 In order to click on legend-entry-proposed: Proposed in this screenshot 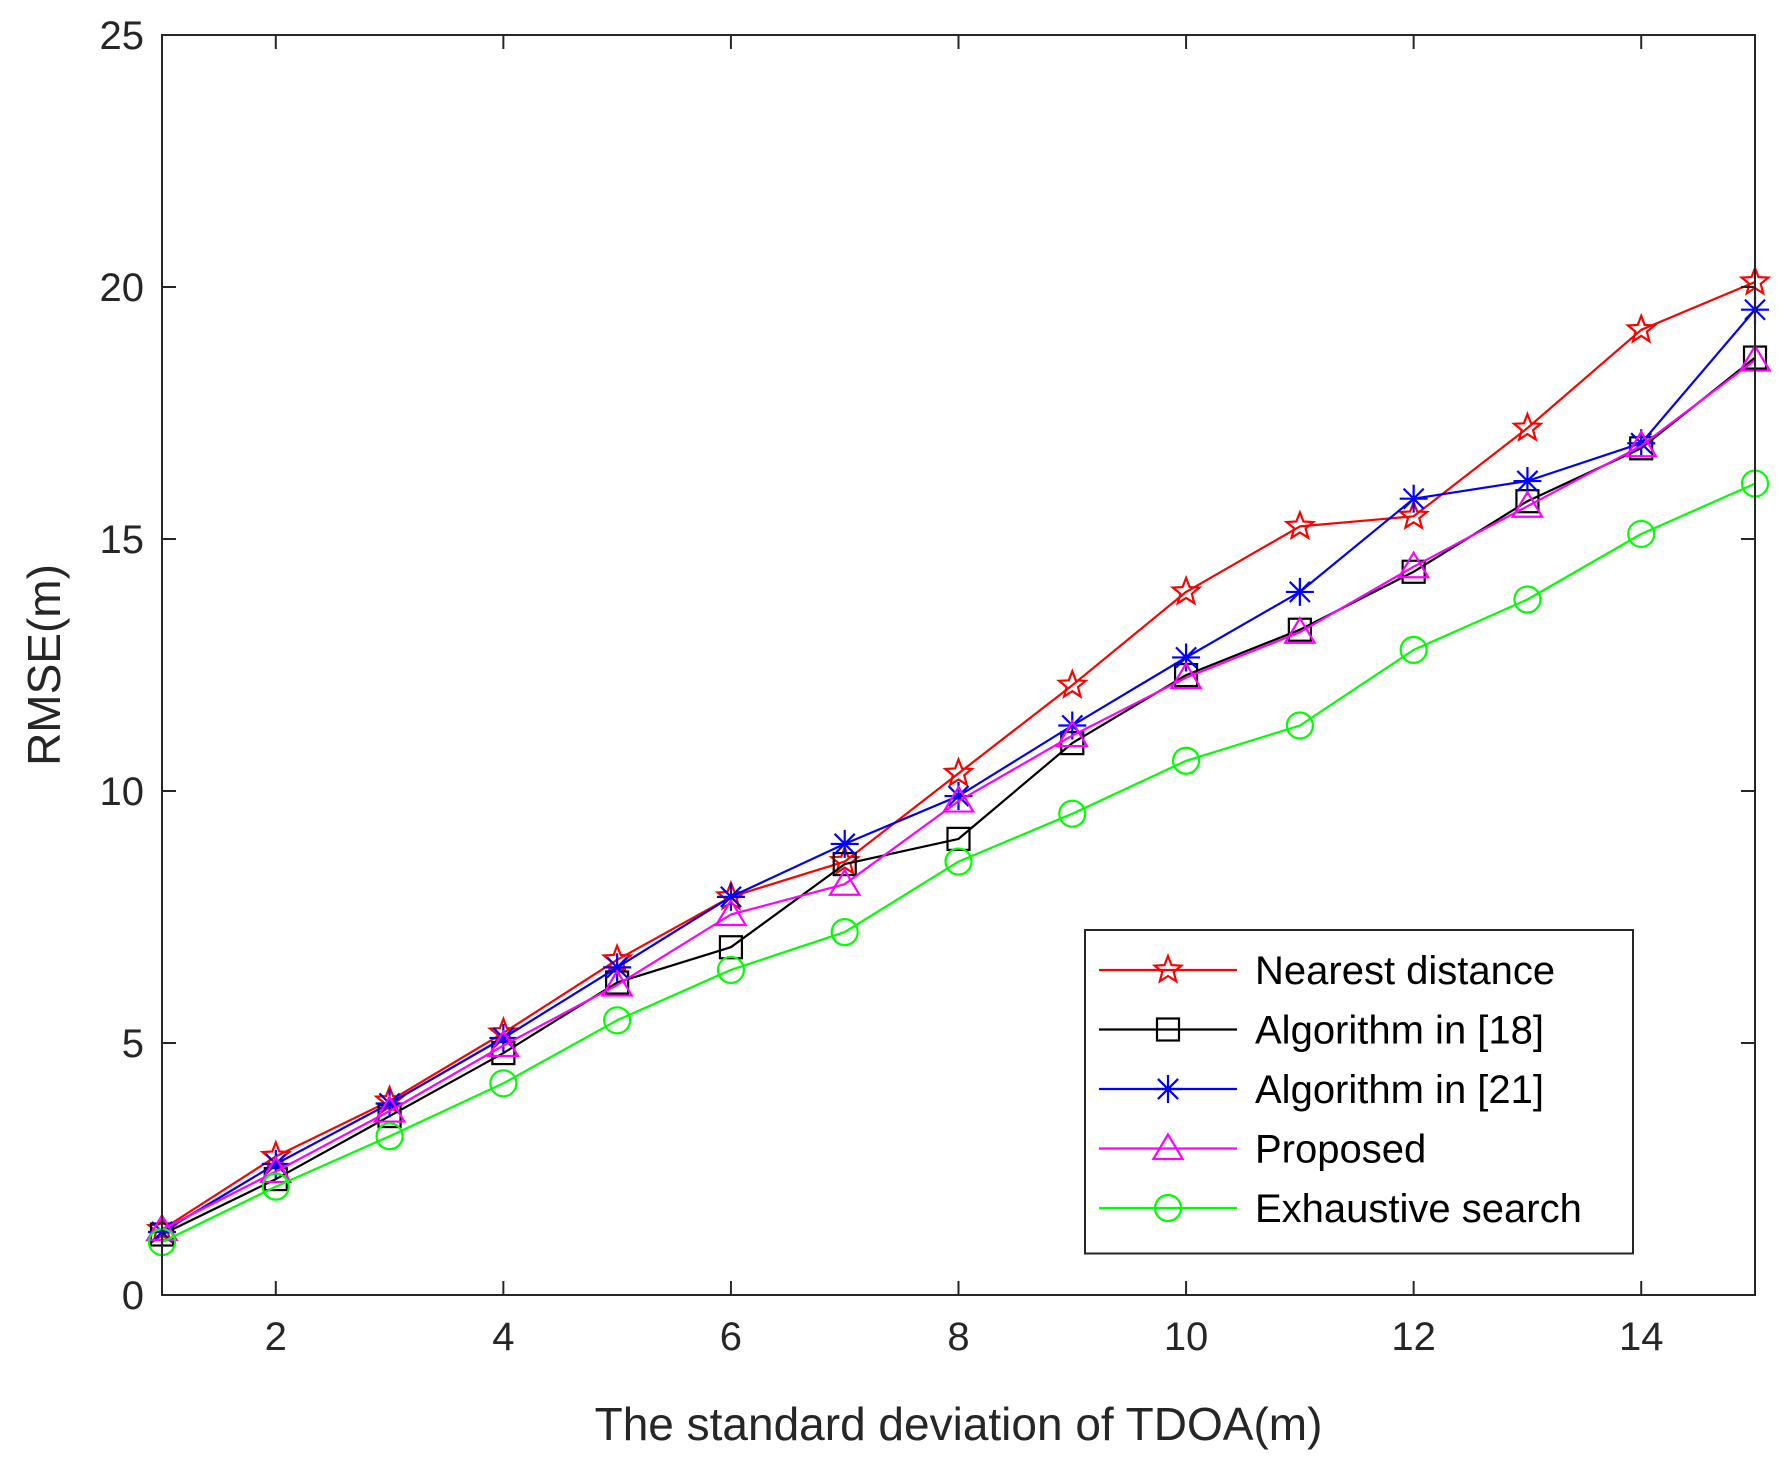, I will do `click(1262, 1150)`.